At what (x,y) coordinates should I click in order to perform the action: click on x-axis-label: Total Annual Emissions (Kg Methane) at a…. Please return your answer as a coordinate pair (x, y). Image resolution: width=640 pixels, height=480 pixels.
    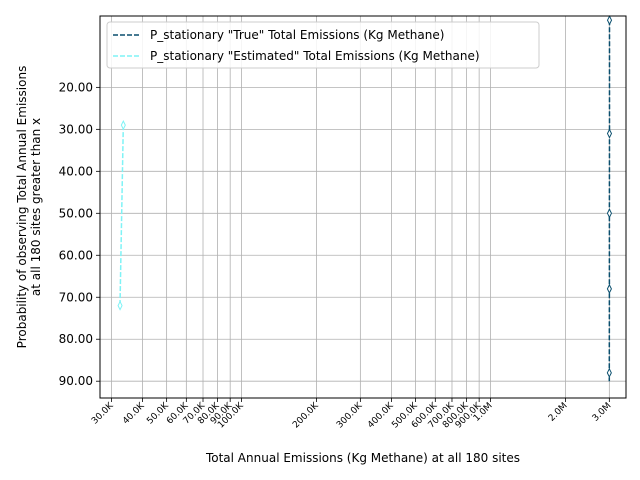
    Looking at the image, I should click on (362, 458).